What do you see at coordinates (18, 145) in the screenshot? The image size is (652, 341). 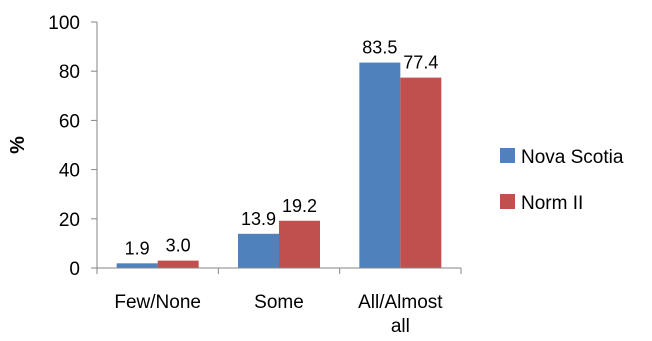 I see `y-axis-label: %` at bounding box center [18, 145].